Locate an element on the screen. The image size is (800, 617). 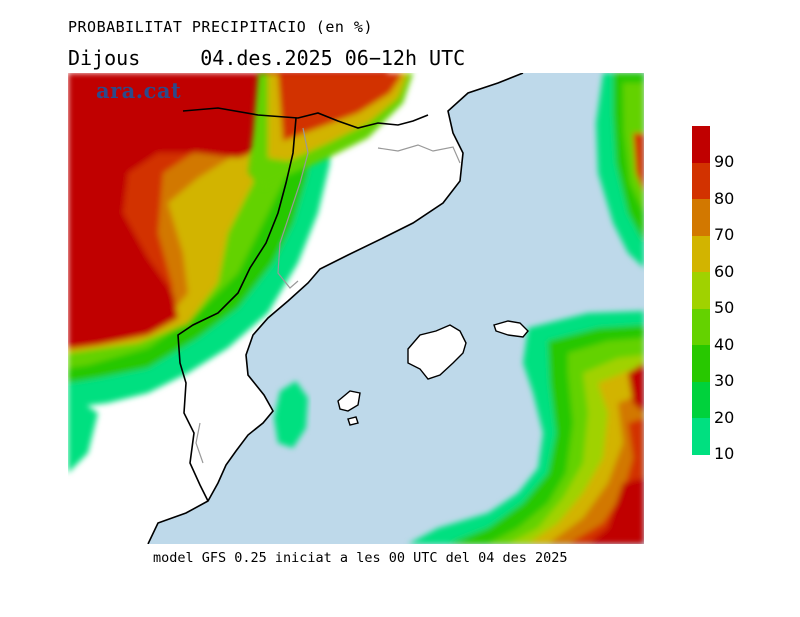
legend-label: 40 is located at coordinates (724, 344).